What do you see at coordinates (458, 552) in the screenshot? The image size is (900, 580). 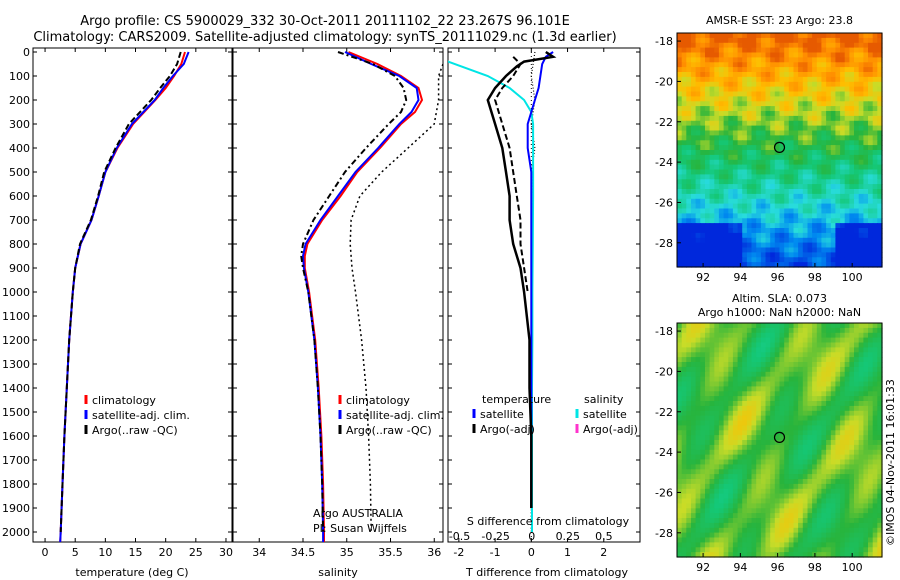 I see `x-tick-label: -2` at bounding box center [458, 552].